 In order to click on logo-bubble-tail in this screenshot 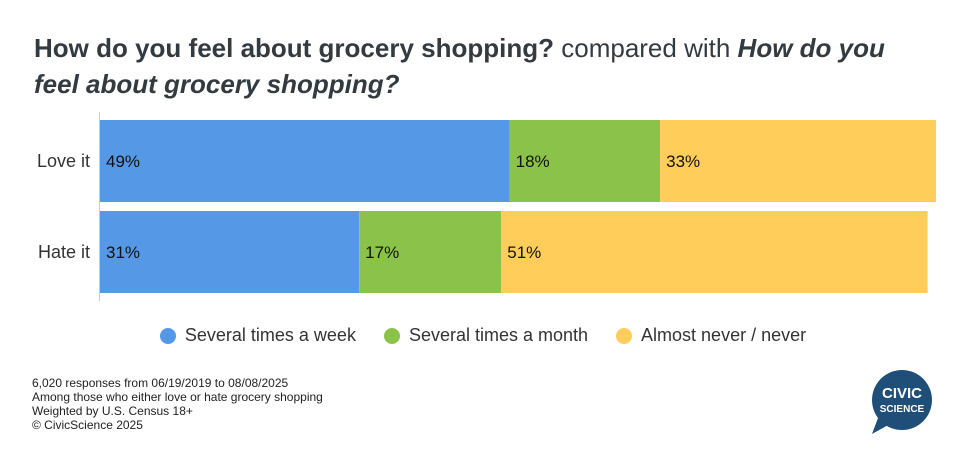, I will do `click(881, 426)`.